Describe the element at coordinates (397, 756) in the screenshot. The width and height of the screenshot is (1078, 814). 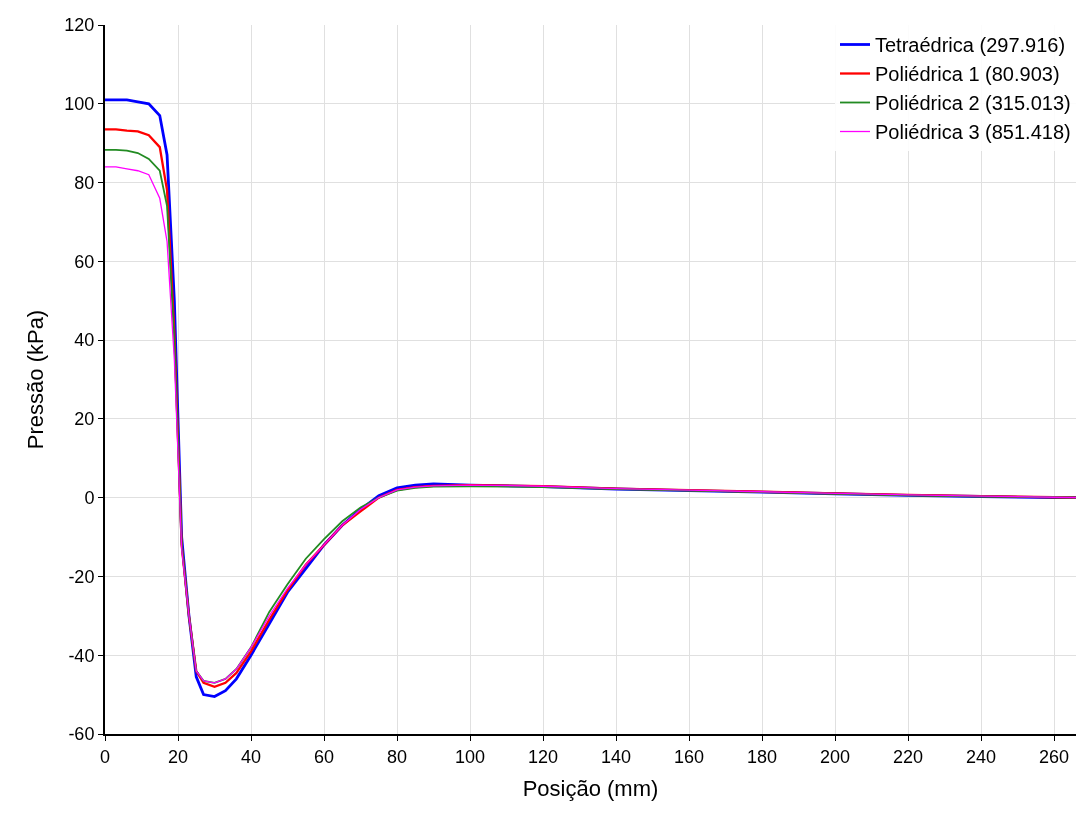
I see `x-tick-label: 80` at that location.